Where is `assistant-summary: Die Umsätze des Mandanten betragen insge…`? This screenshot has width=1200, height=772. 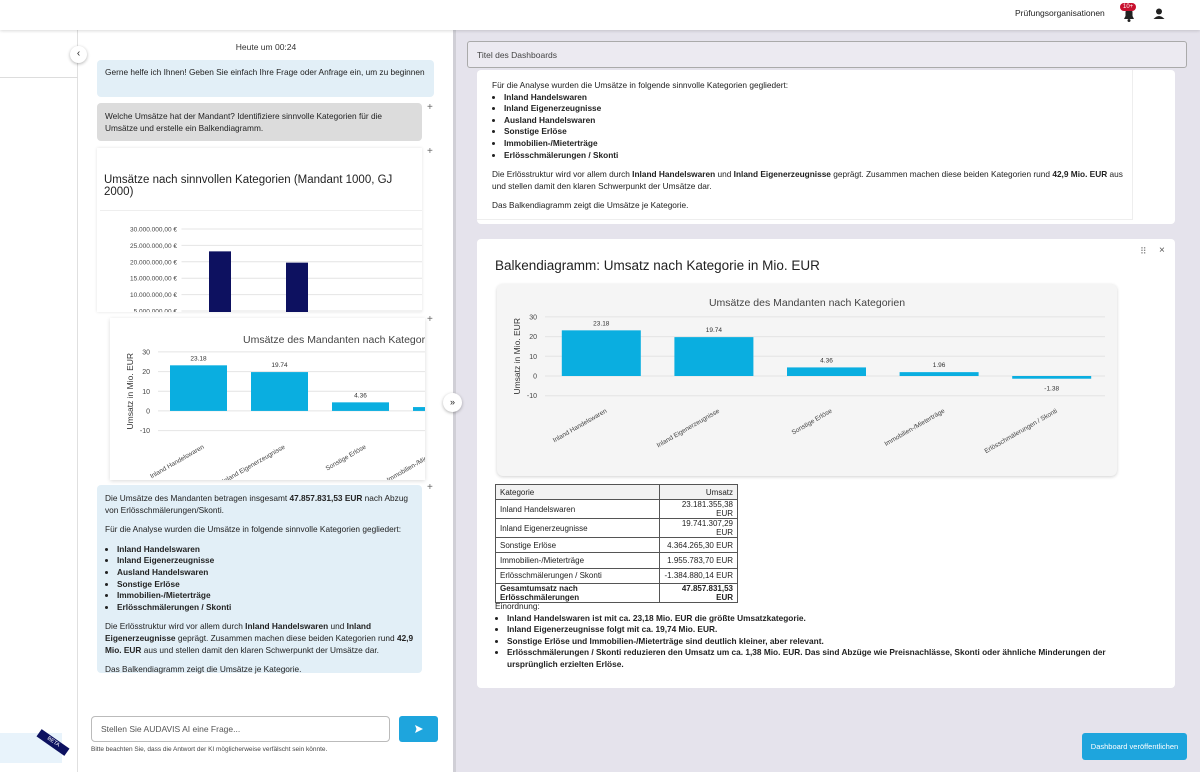 assistant-summary: Die Umsätze des Mandanten betragen insge… is located at coordinates (259, 580).